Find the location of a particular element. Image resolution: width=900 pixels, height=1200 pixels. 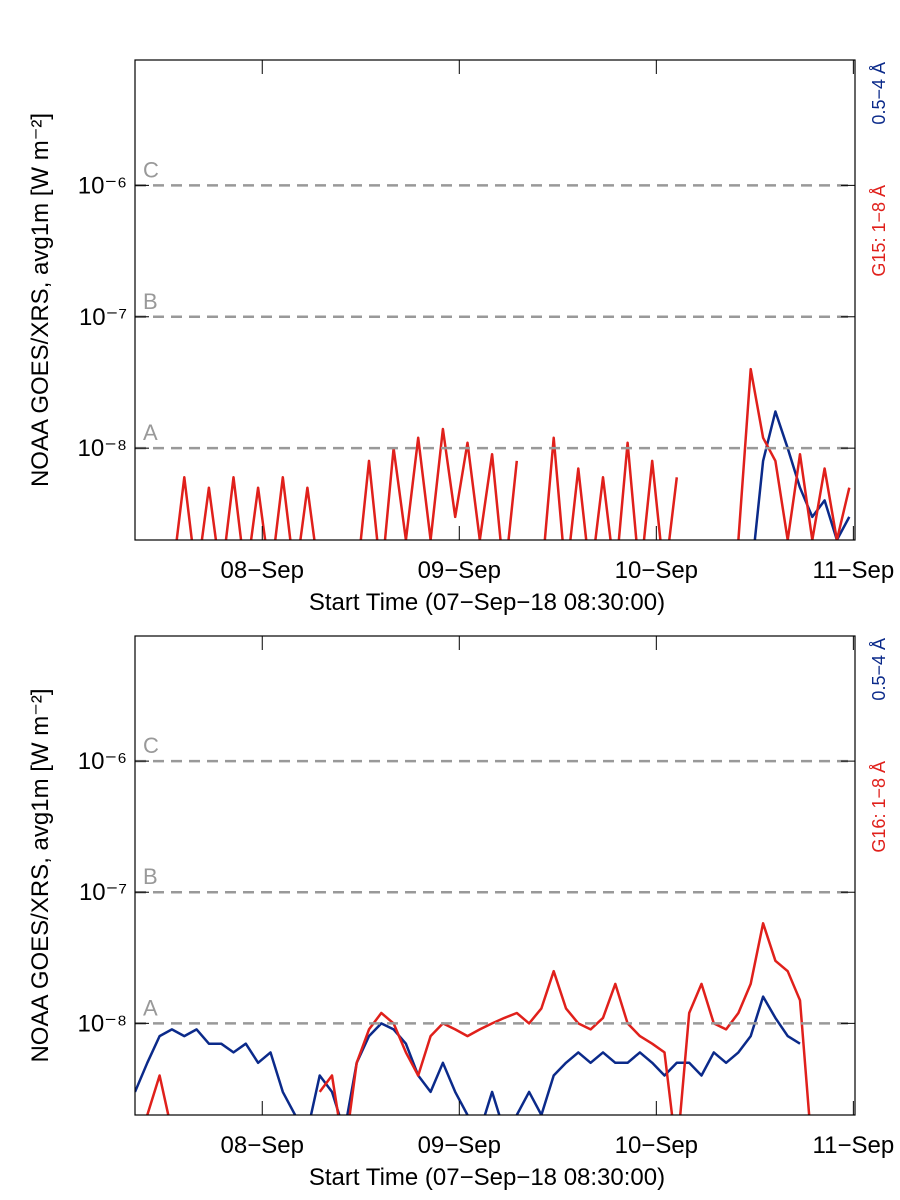

legend-entry: G15: 1−8 Å is located at coordinates (879, 231).